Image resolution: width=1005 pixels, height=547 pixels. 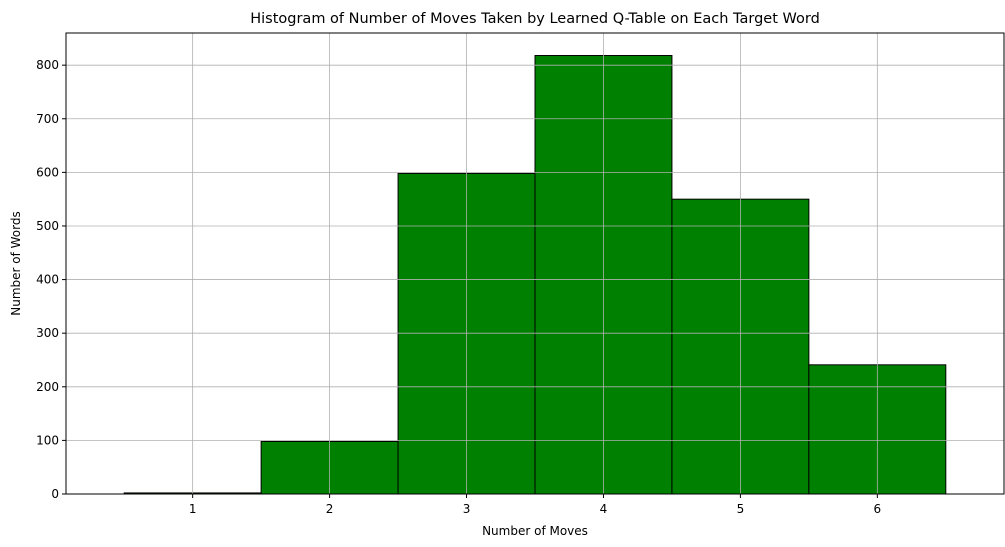 I want to click on y-tick-label: 800, so click(x=47, y=65).